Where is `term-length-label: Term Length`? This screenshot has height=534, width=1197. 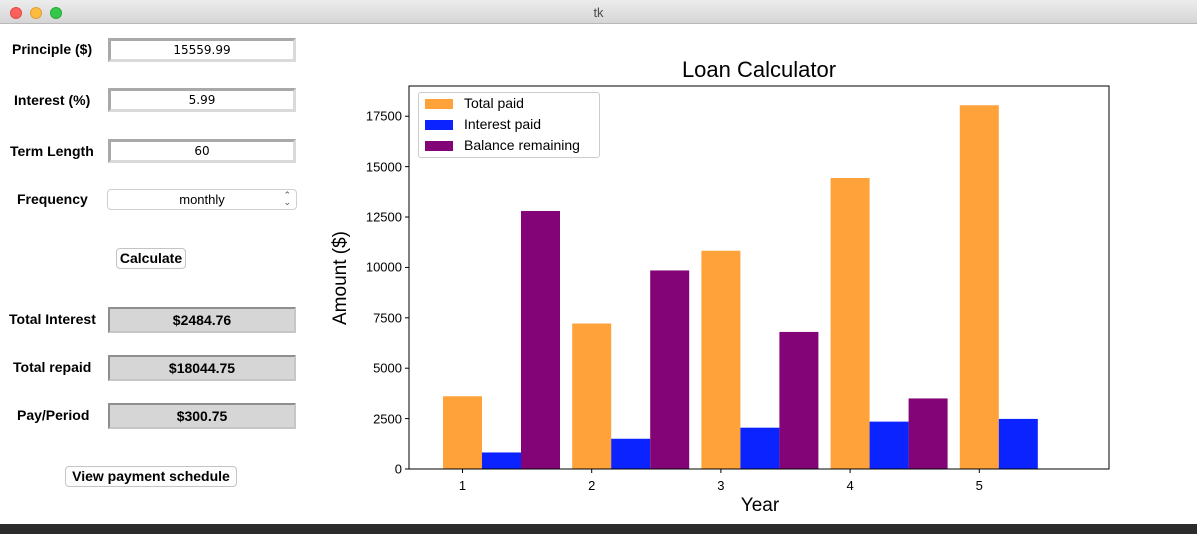 term-length-label: Term Length is located at coordinates (52, 151).